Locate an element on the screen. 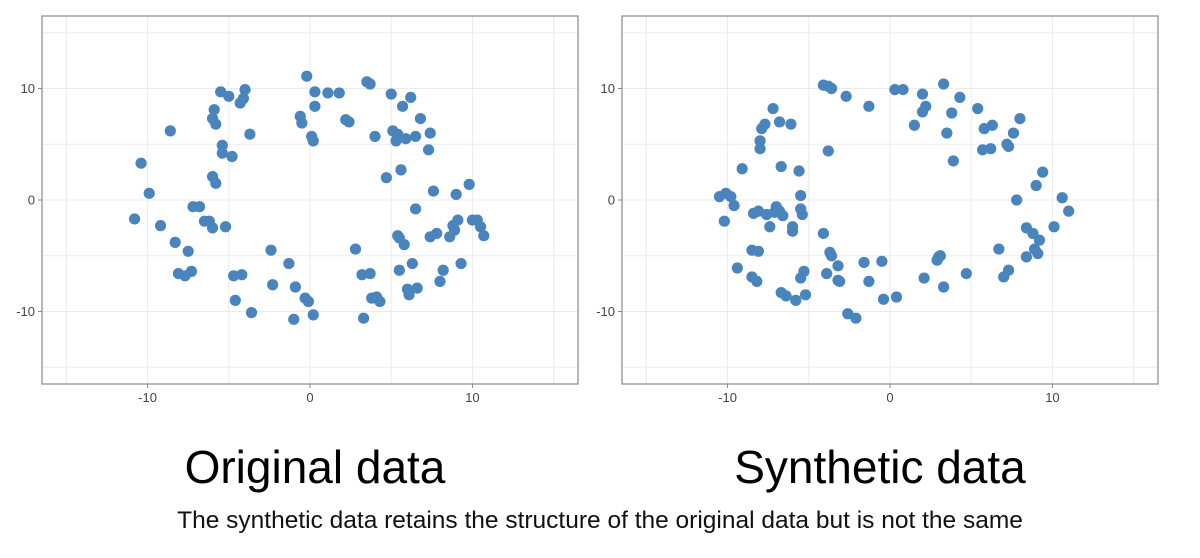 Image resolution: width=1200 pixels, height=558 pixels. y-tick-label: 0 is located at coordinates (31, 200).